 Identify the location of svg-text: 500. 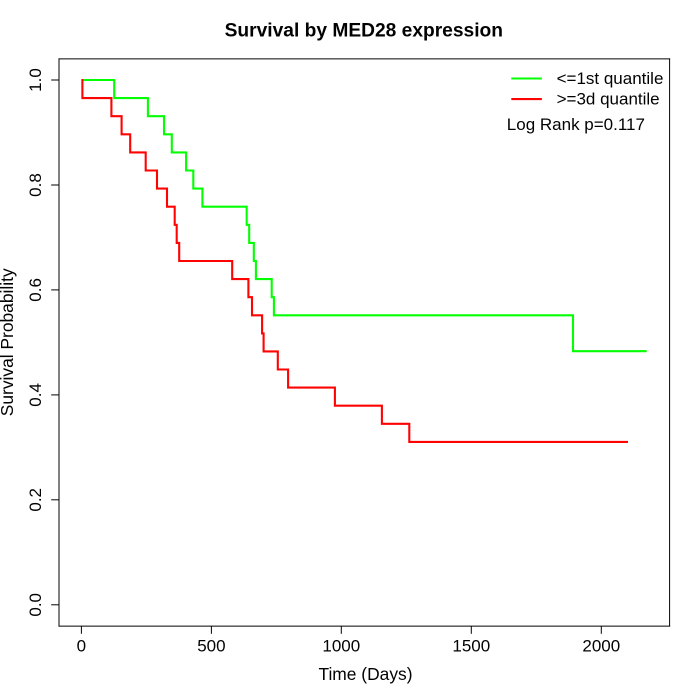
(211, 646).